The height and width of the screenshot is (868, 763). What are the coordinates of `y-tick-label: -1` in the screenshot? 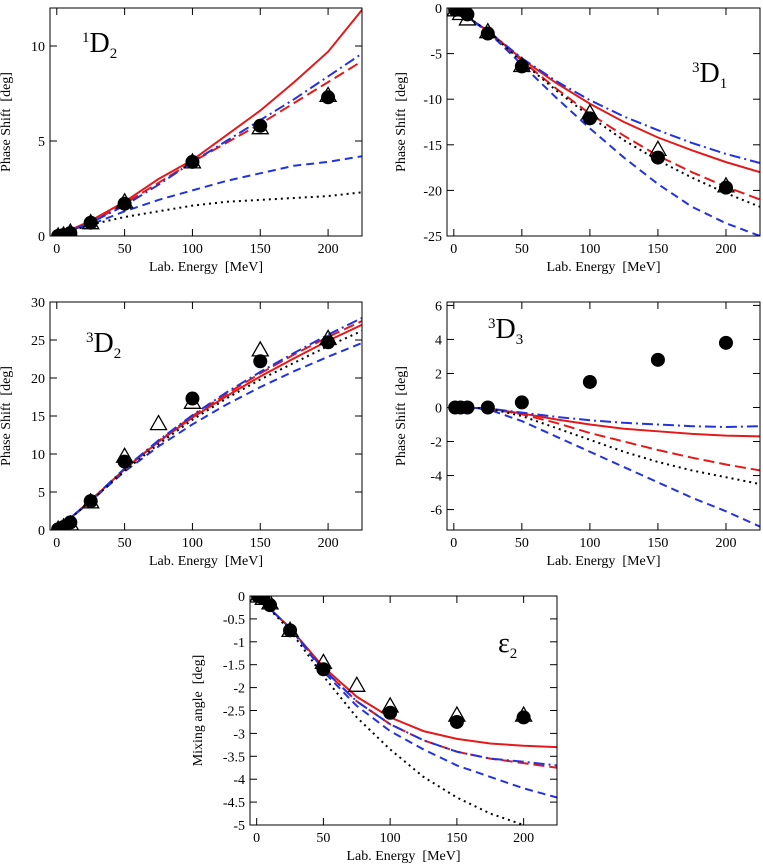 It's located at (239, 643).